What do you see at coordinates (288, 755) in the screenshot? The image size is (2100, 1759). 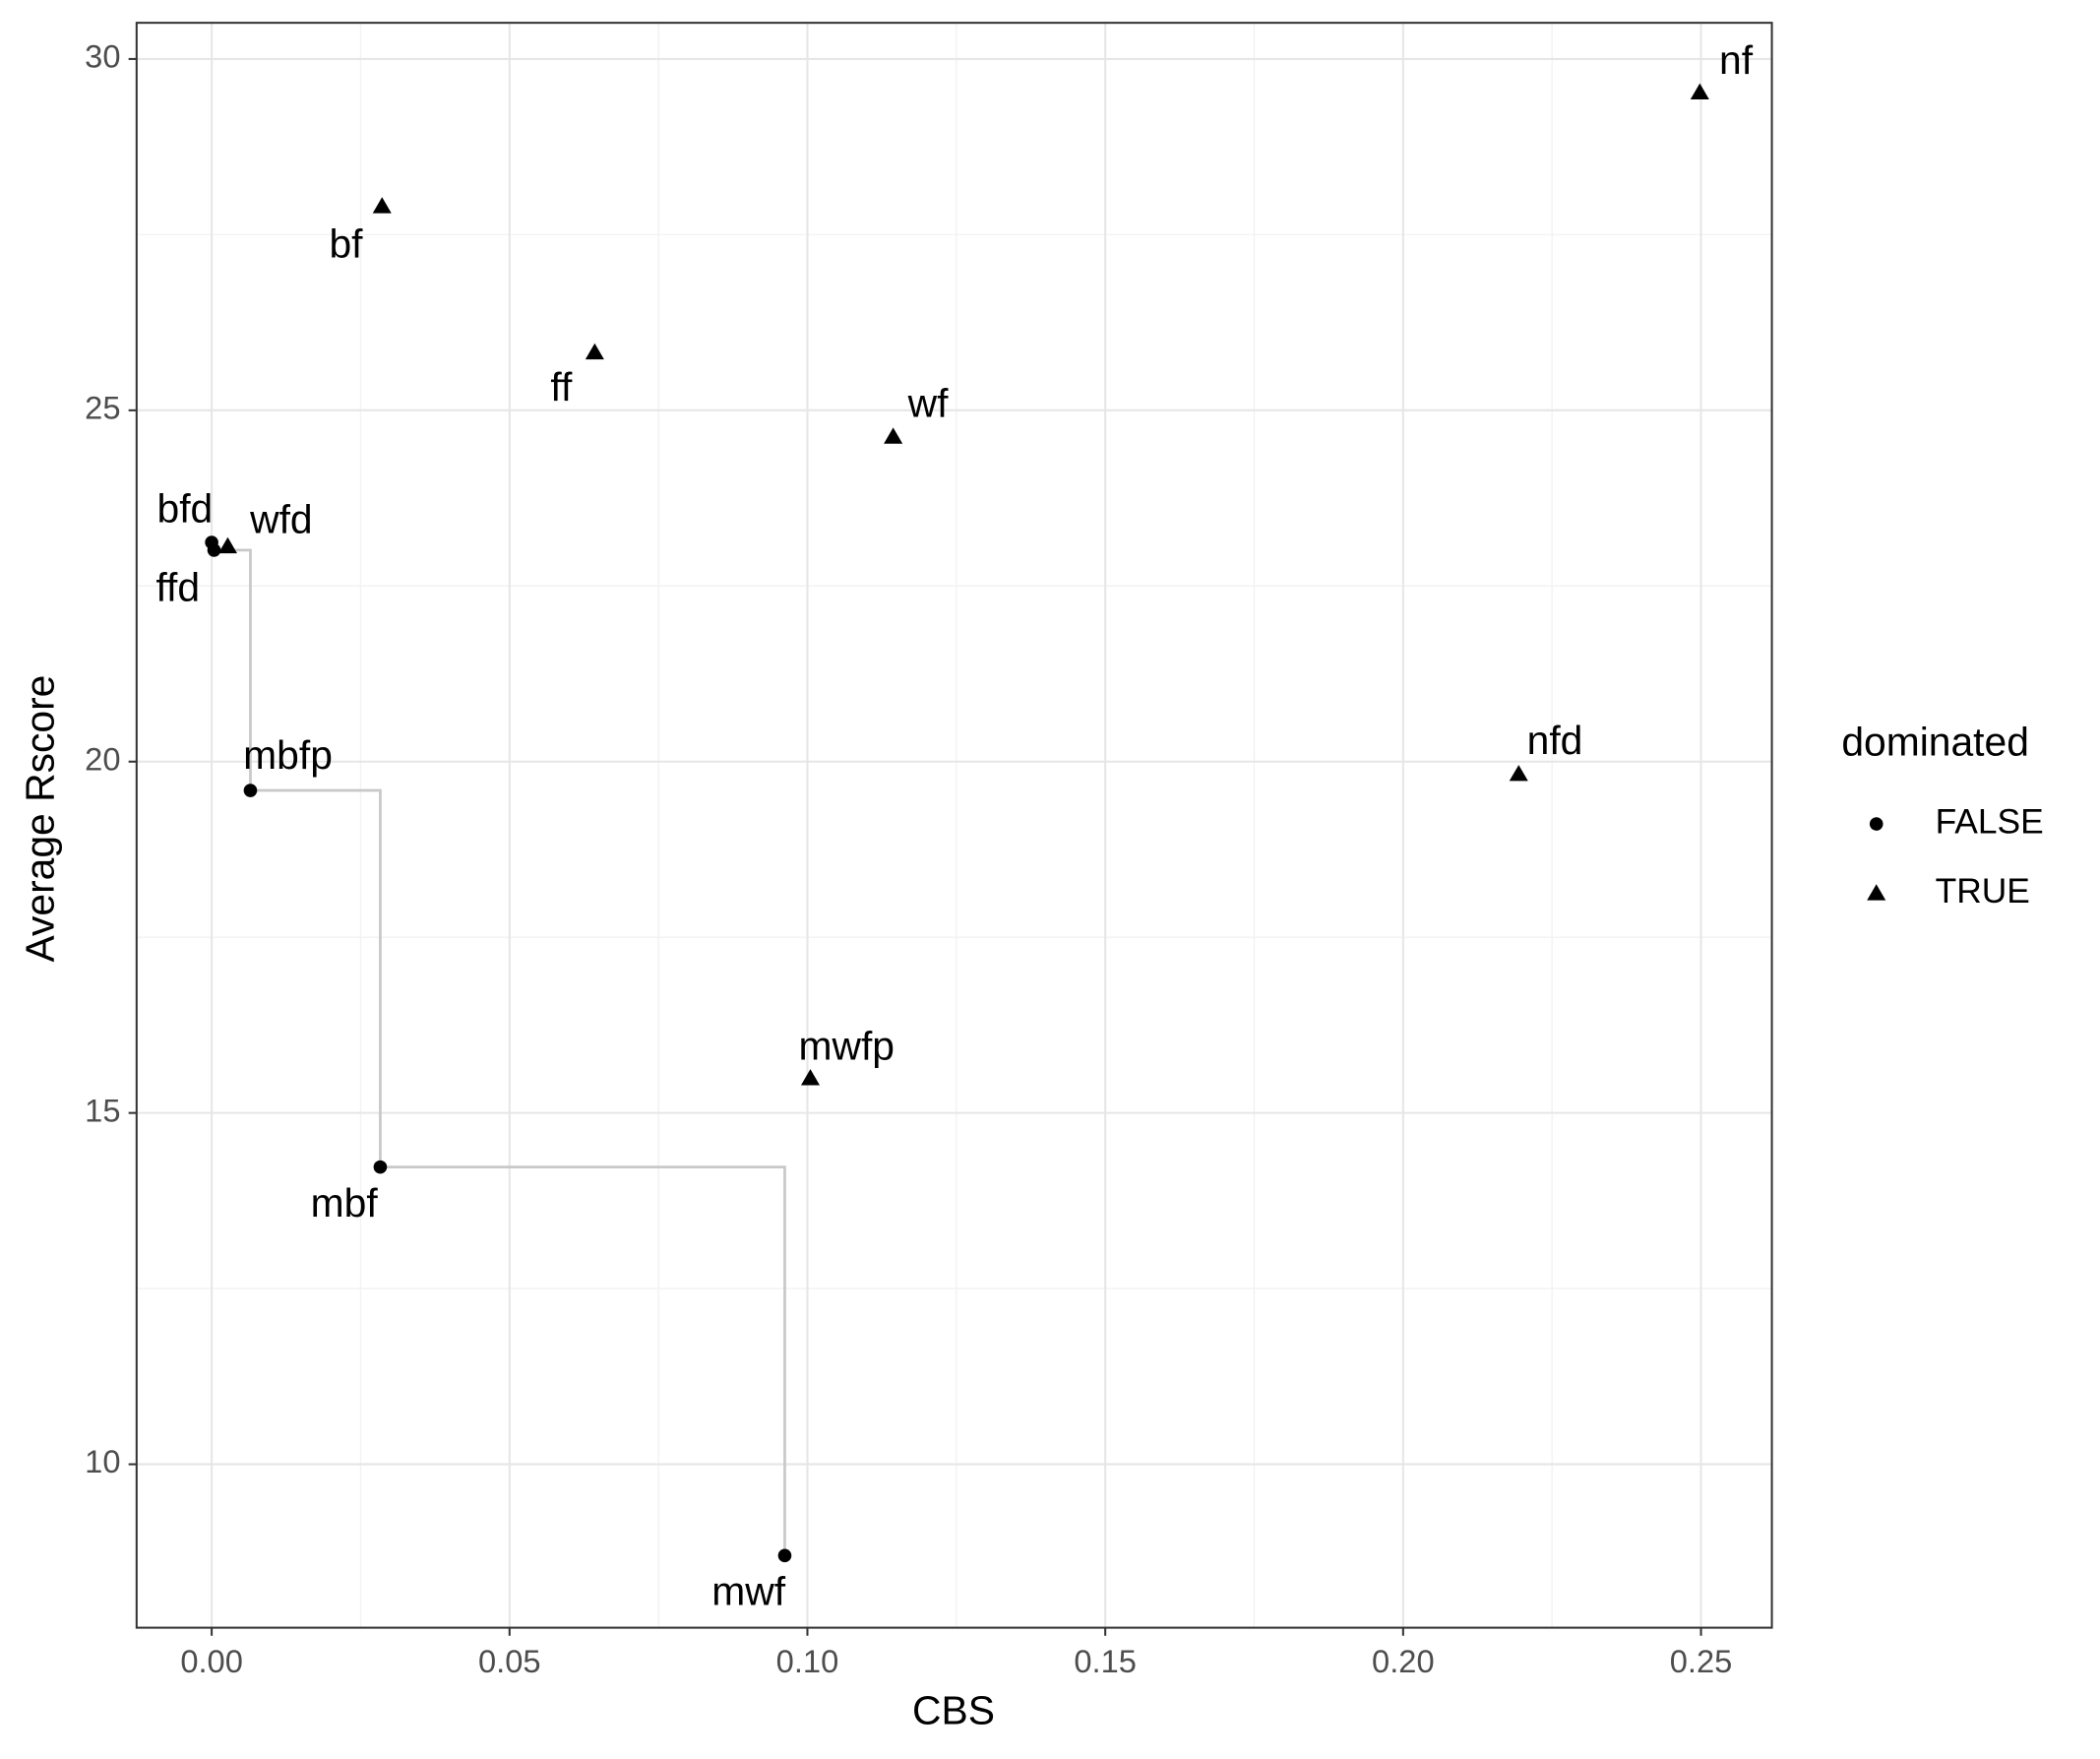 I see `point-label: mbfp` at bounding box center [288, 755].